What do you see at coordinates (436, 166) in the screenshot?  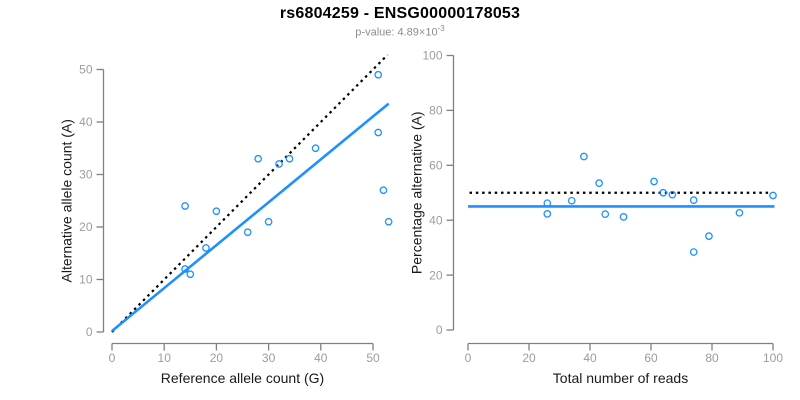 I see `y-tick-label: 60` at bounding box center [436, 166].